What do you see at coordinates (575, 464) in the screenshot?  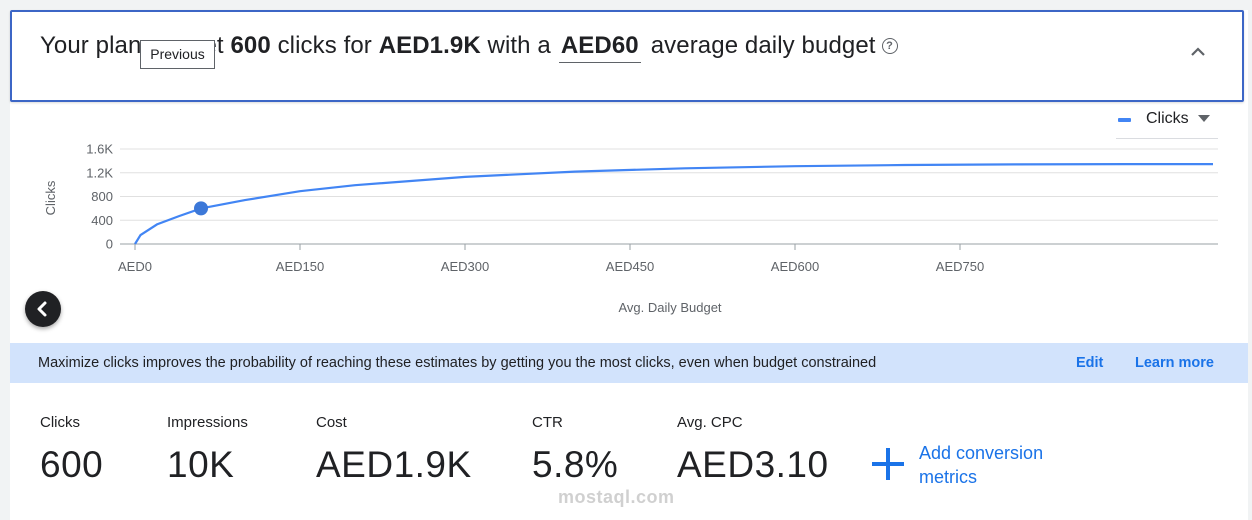 I see `metric-value: 5.8%` at bounding box center [575, 464].